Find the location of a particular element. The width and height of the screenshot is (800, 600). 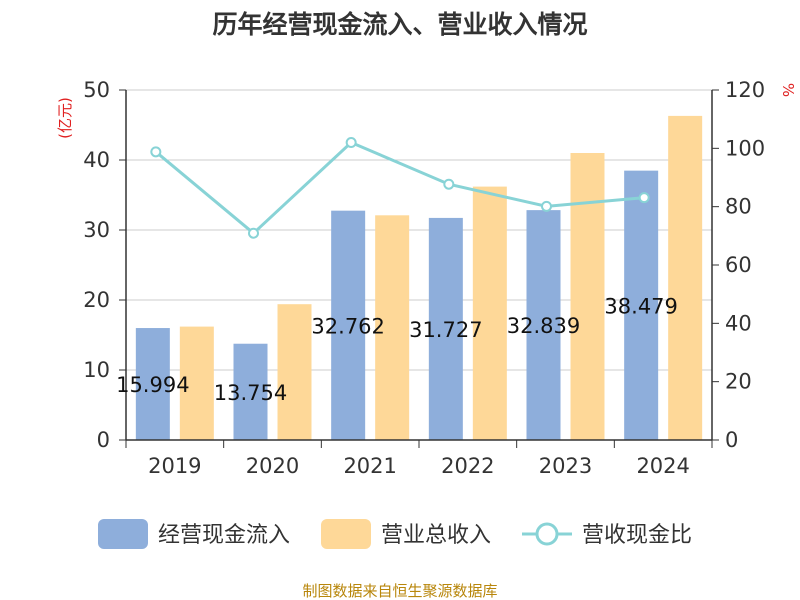

legend-label-cash-inflow: 经营现金流入 is located at coordinates (224, 535).